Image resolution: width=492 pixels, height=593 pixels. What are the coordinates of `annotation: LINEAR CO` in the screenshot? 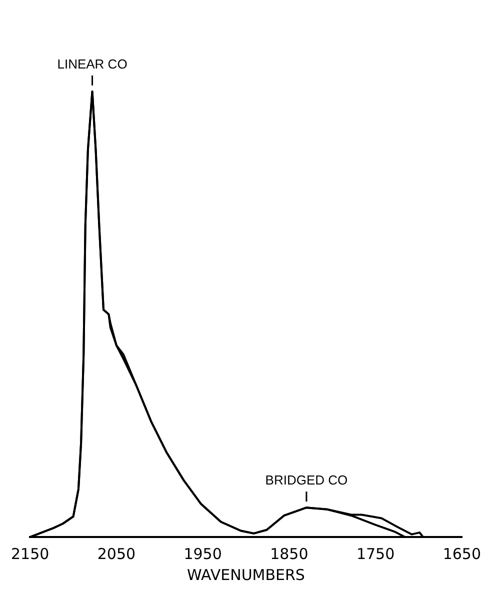 It's located at (92, 64).